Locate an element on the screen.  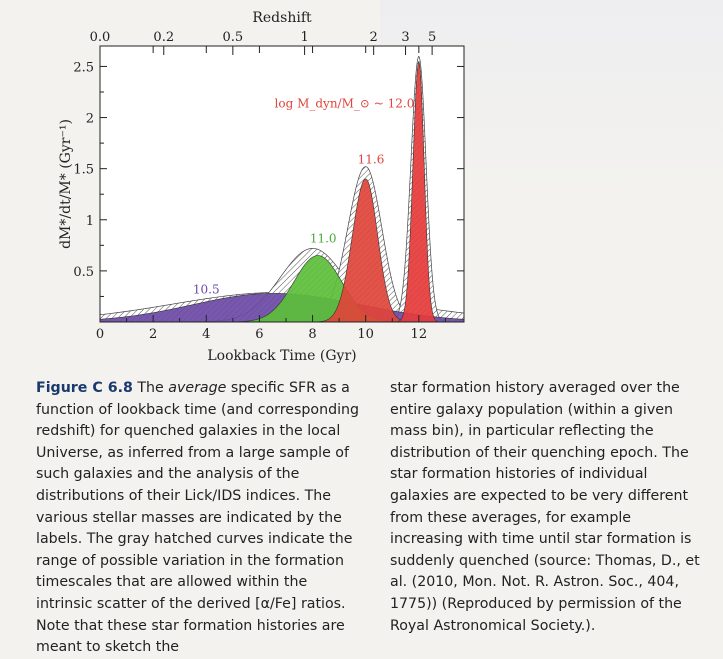
x-tick-label: 4 is located at coordinates (206, 334).